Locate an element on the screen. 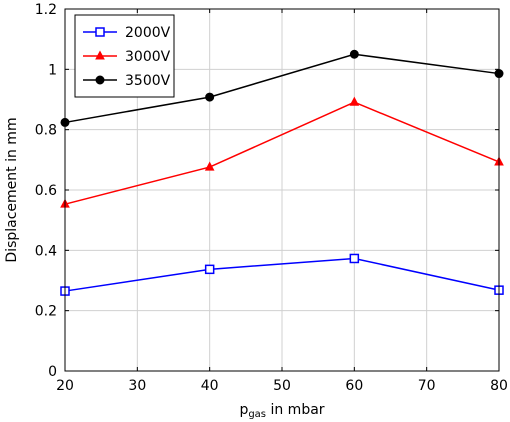 The image size is (510, 422). x-tick-label: 70 is located at coordinates (427, 386).